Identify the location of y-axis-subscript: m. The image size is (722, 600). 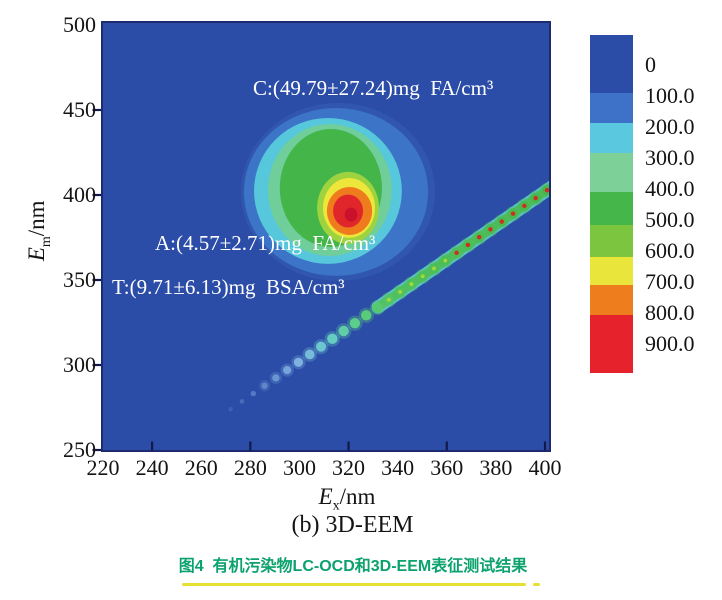
(46, 242).